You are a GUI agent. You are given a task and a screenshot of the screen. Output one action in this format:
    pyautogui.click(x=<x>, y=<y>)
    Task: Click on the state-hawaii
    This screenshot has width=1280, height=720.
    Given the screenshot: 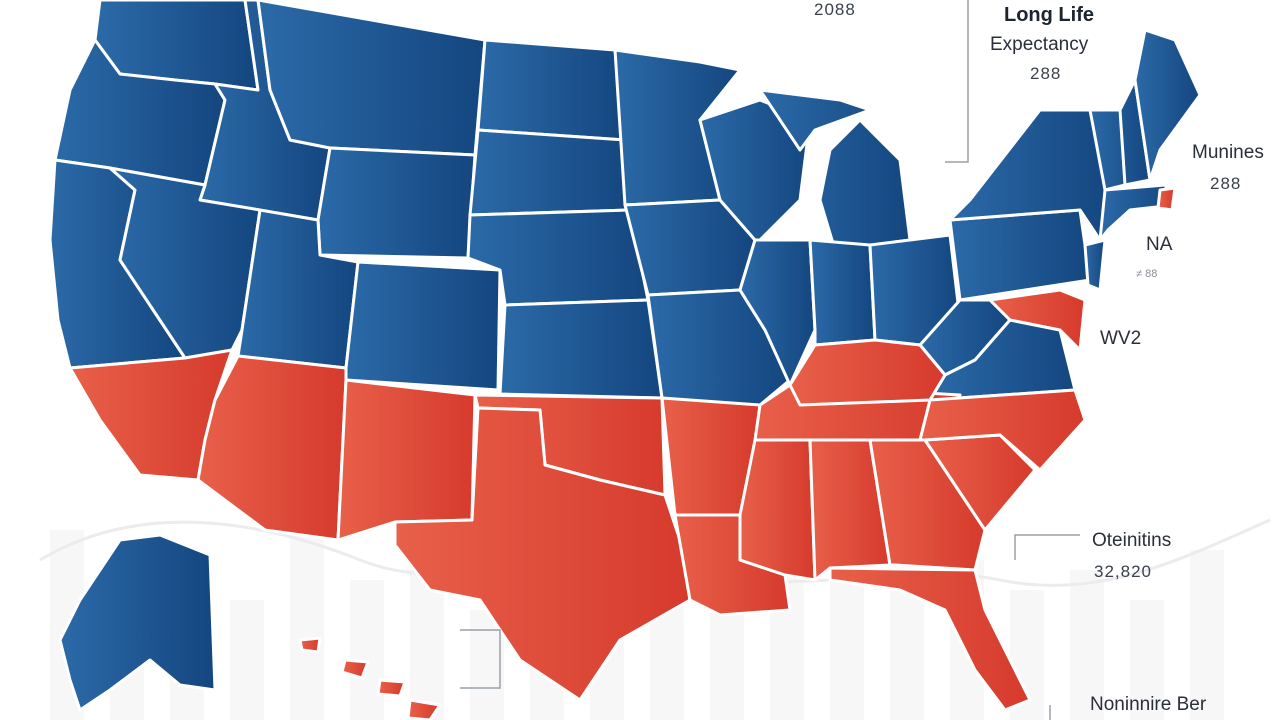 What is the action you would take?
    pyautogui.click(x=370, y=678)
    